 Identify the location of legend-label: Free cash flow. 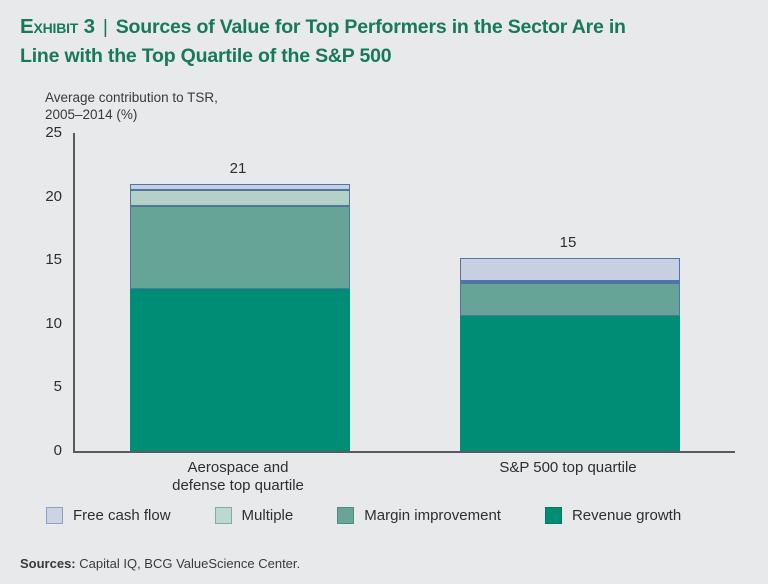
(122, 515).